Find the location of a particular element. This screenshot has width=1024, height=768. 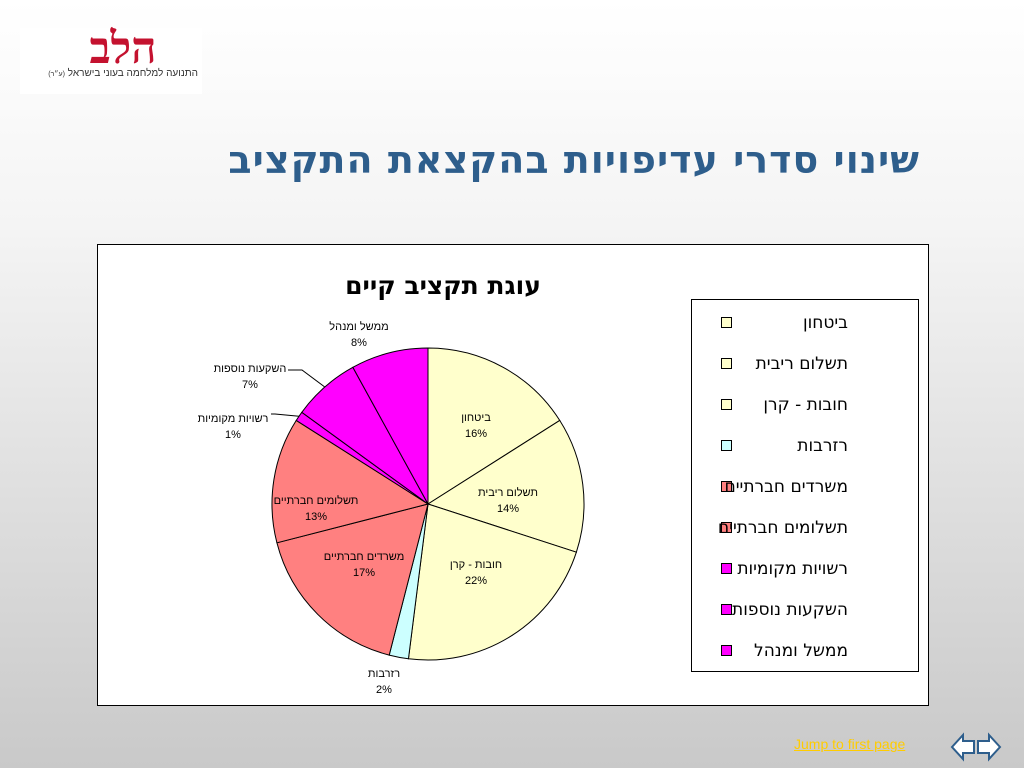

slice-label: חובות - קרן is located at coordinates (476, 565).